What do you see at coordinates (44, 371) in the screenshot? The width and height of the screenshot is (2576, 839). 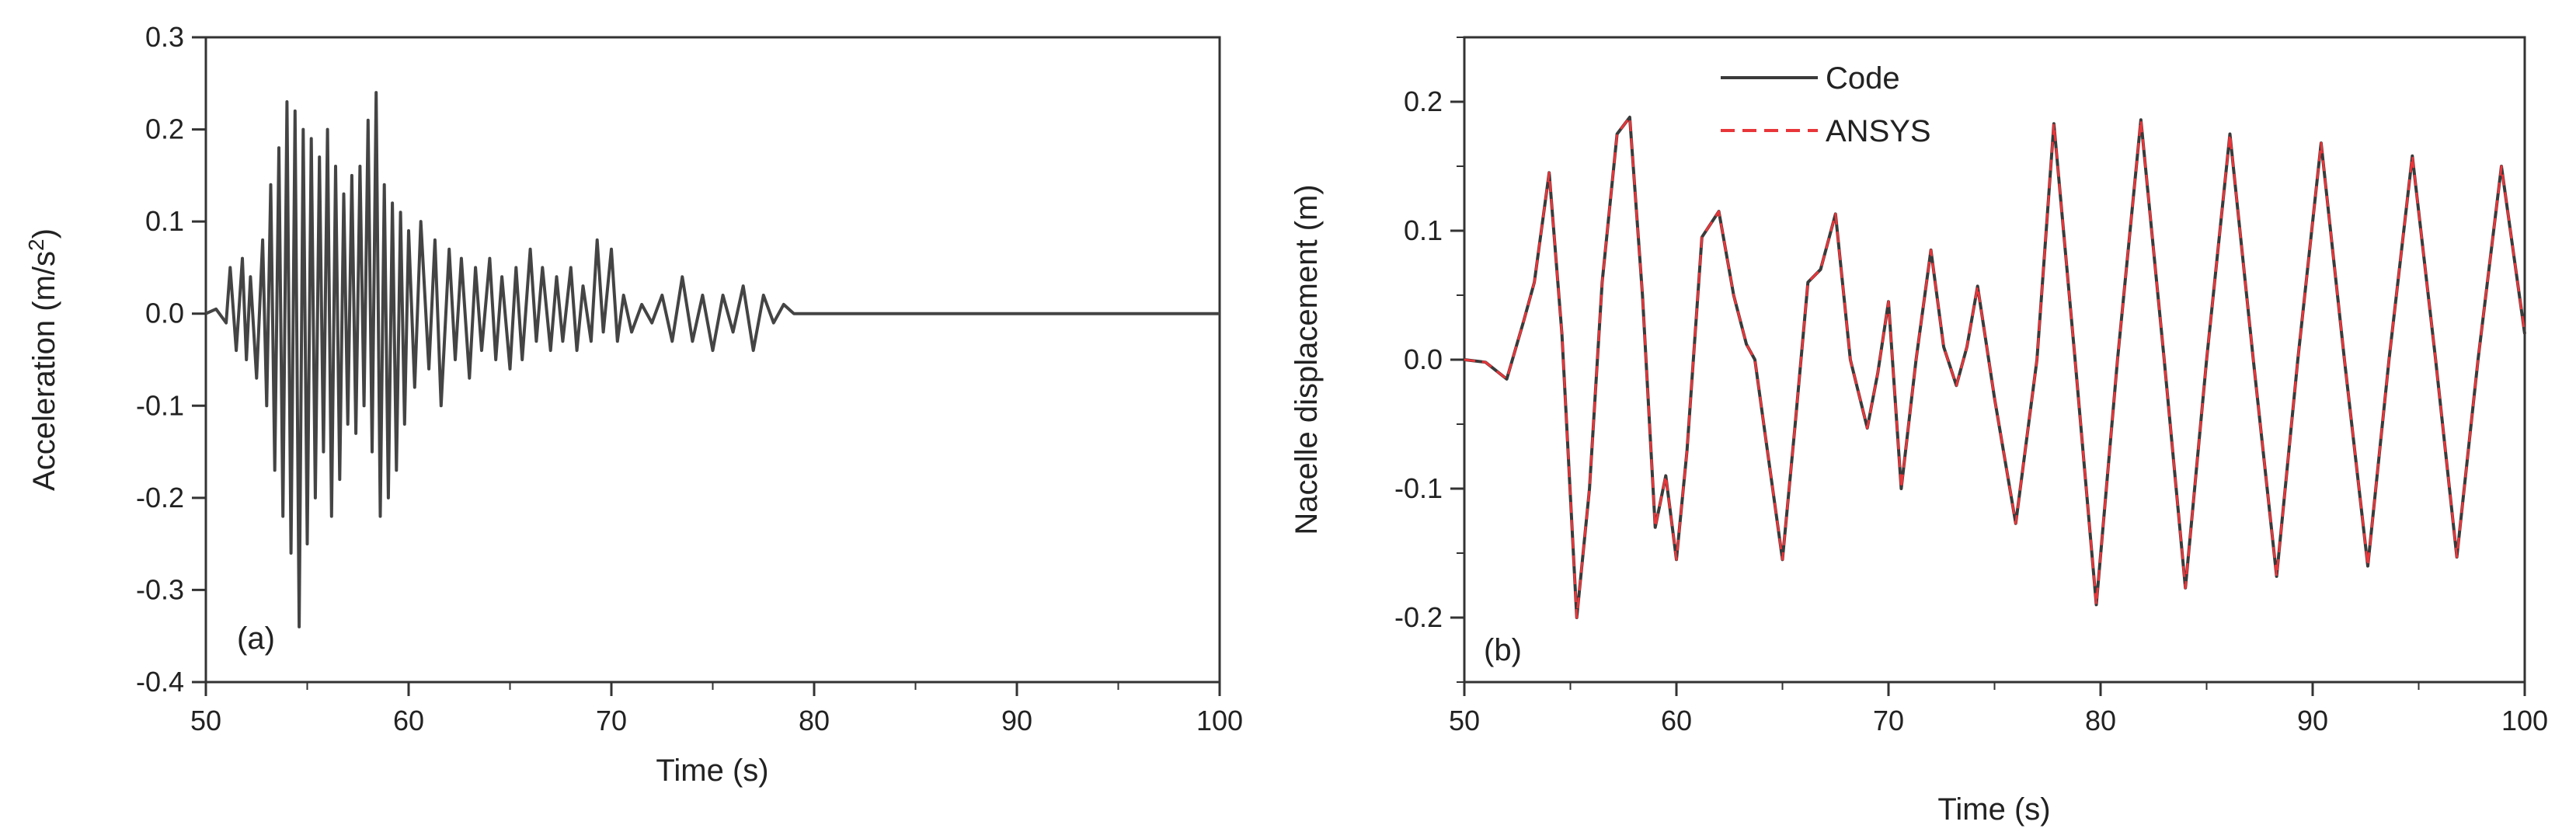 I see `panel-a-ylabel-main: Acceleration (m/s` at bounding box center [44, 371].